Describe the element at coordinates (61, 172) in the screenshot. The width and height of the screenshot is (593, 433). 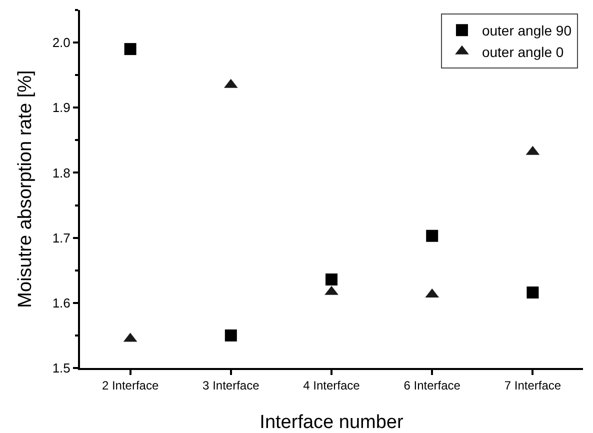
I see `y-tick-label: 1.8` at that location.